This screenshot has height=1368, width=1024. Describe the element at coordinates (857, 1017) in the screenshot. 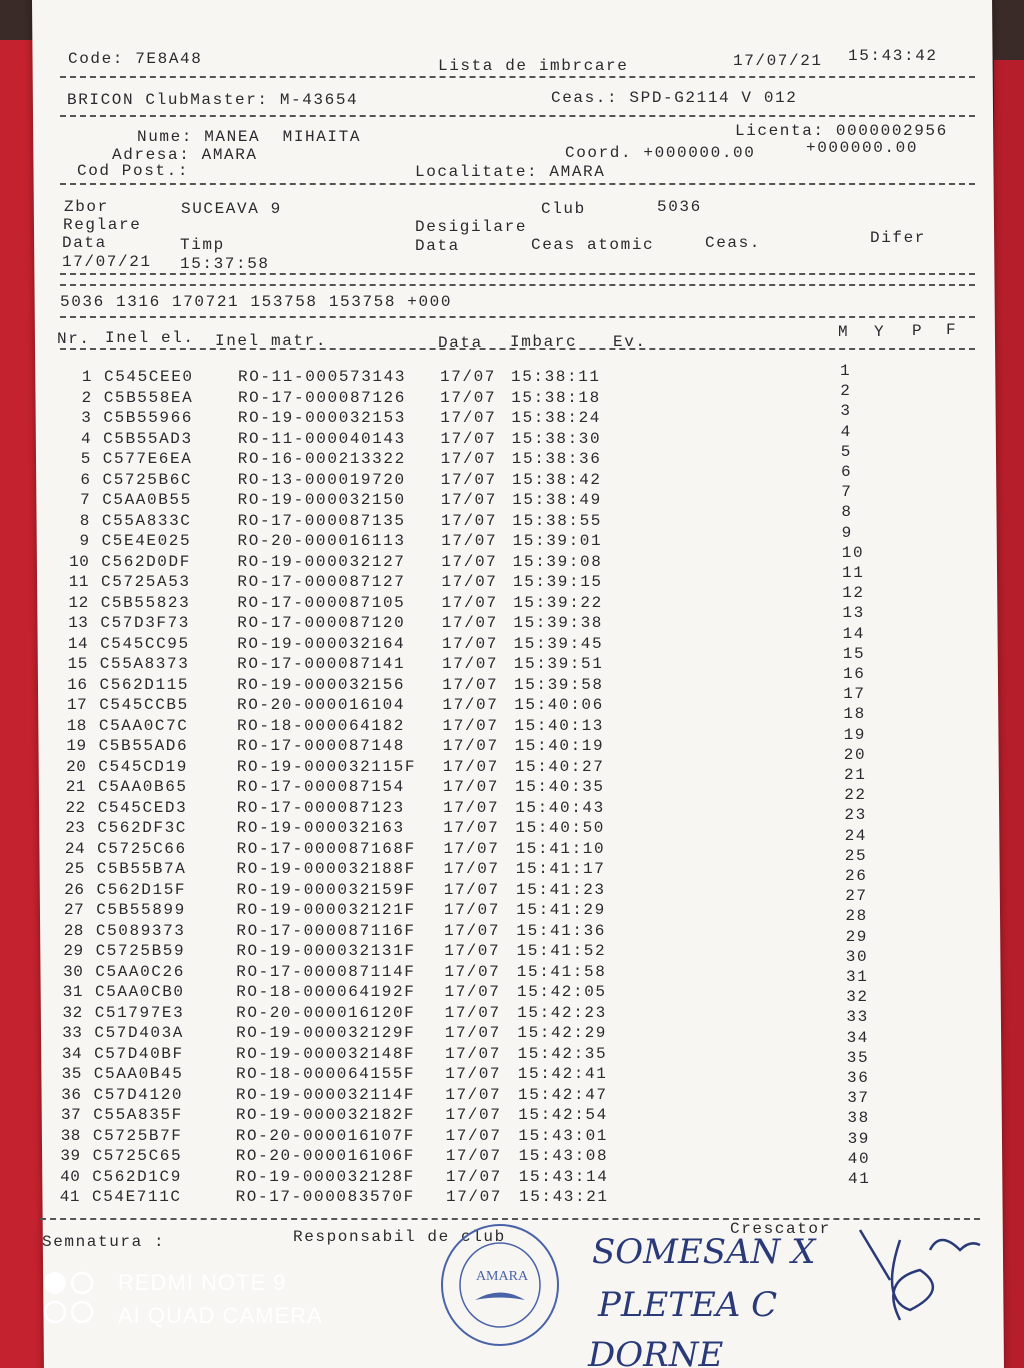

I see `position: 33` at that location.